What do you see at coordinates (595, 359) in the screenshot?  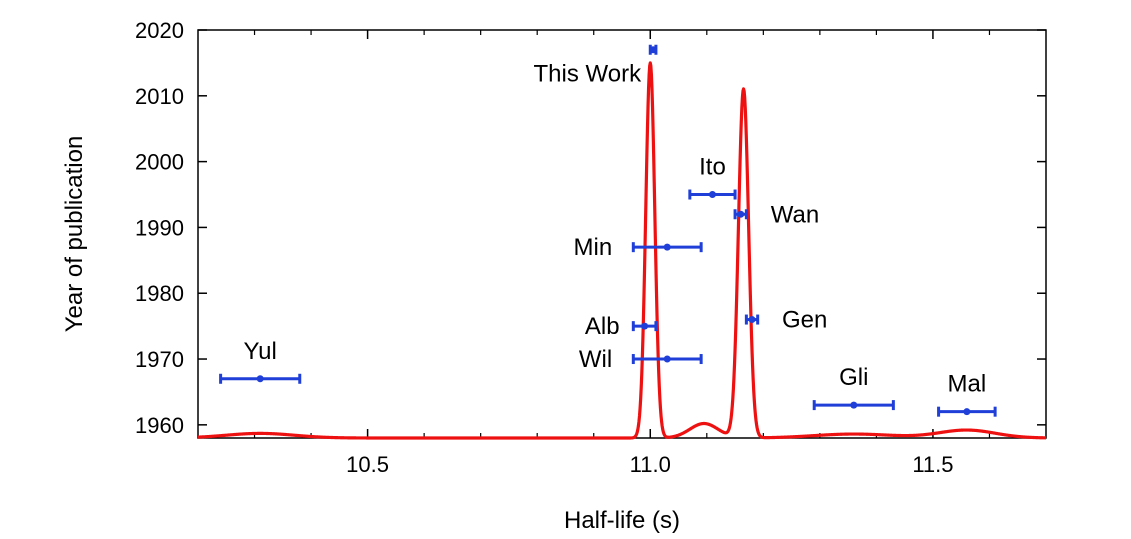 I see `point-label: Wil` at bounding box center [595, 359].